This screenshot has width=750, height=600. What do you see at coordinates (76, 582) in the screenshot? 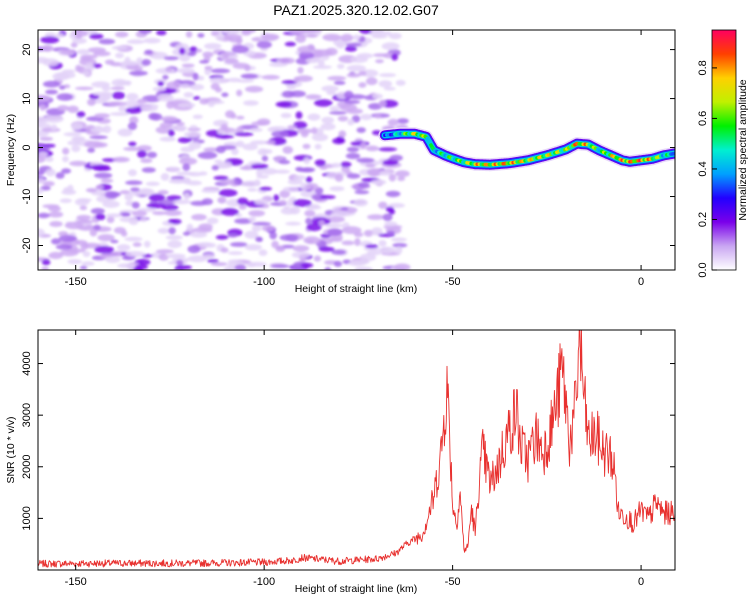
I see `bottom-x-tick-label: -150` at bounding box center [76, 582].